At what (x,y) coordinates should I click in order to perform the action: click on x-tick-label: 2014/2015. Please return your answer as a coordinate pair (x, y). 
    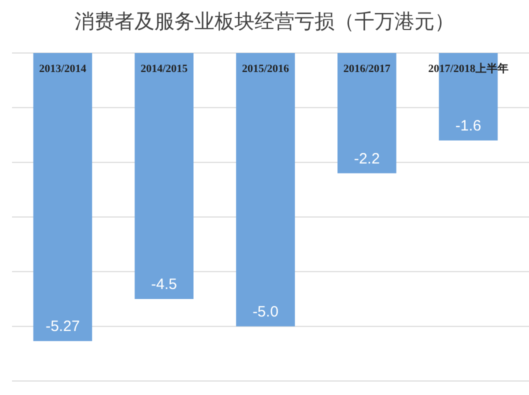
    Looking at the image, I should click on (164, 69).